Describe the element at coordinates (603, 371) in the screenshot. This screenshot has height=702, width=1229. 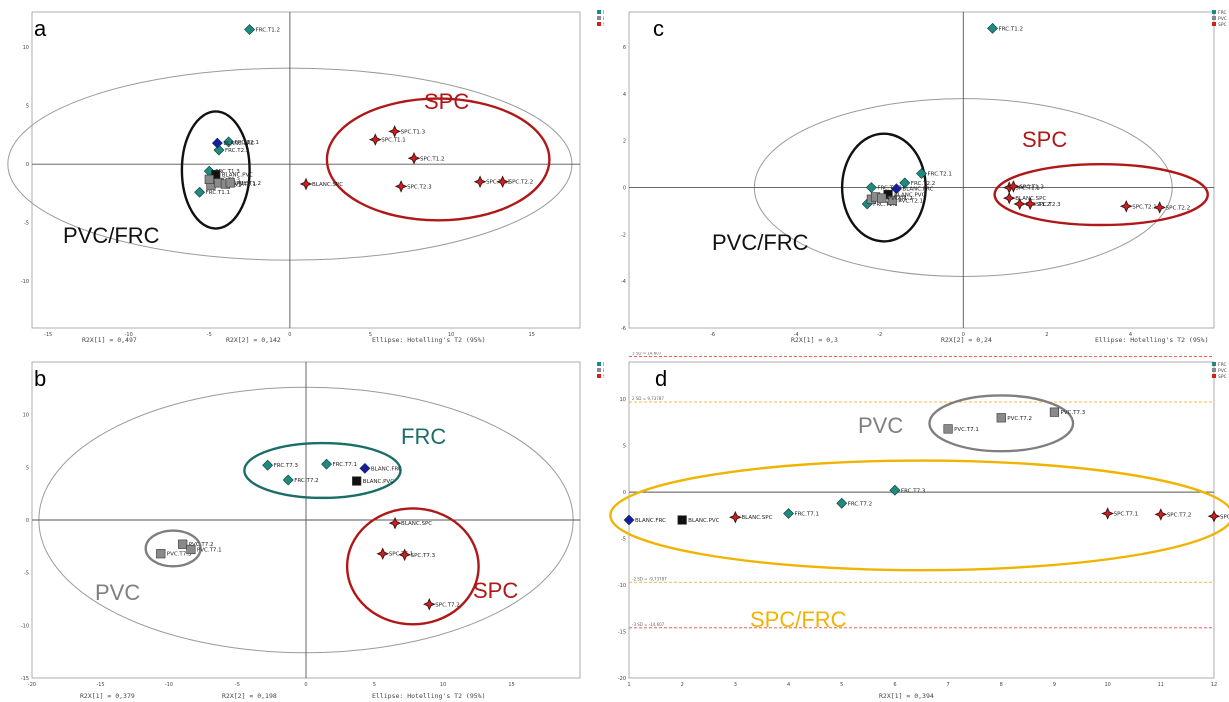
I see `legend-entry: PVC.T7` at that location.